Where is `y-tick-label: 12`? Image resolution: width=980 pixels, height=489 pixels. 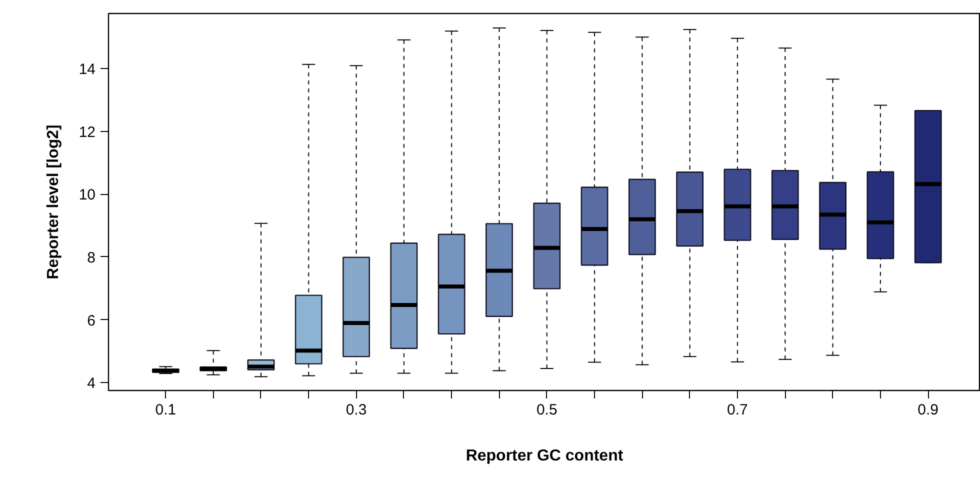
y-tick-label: 12 is located at coordinates (87, 132).